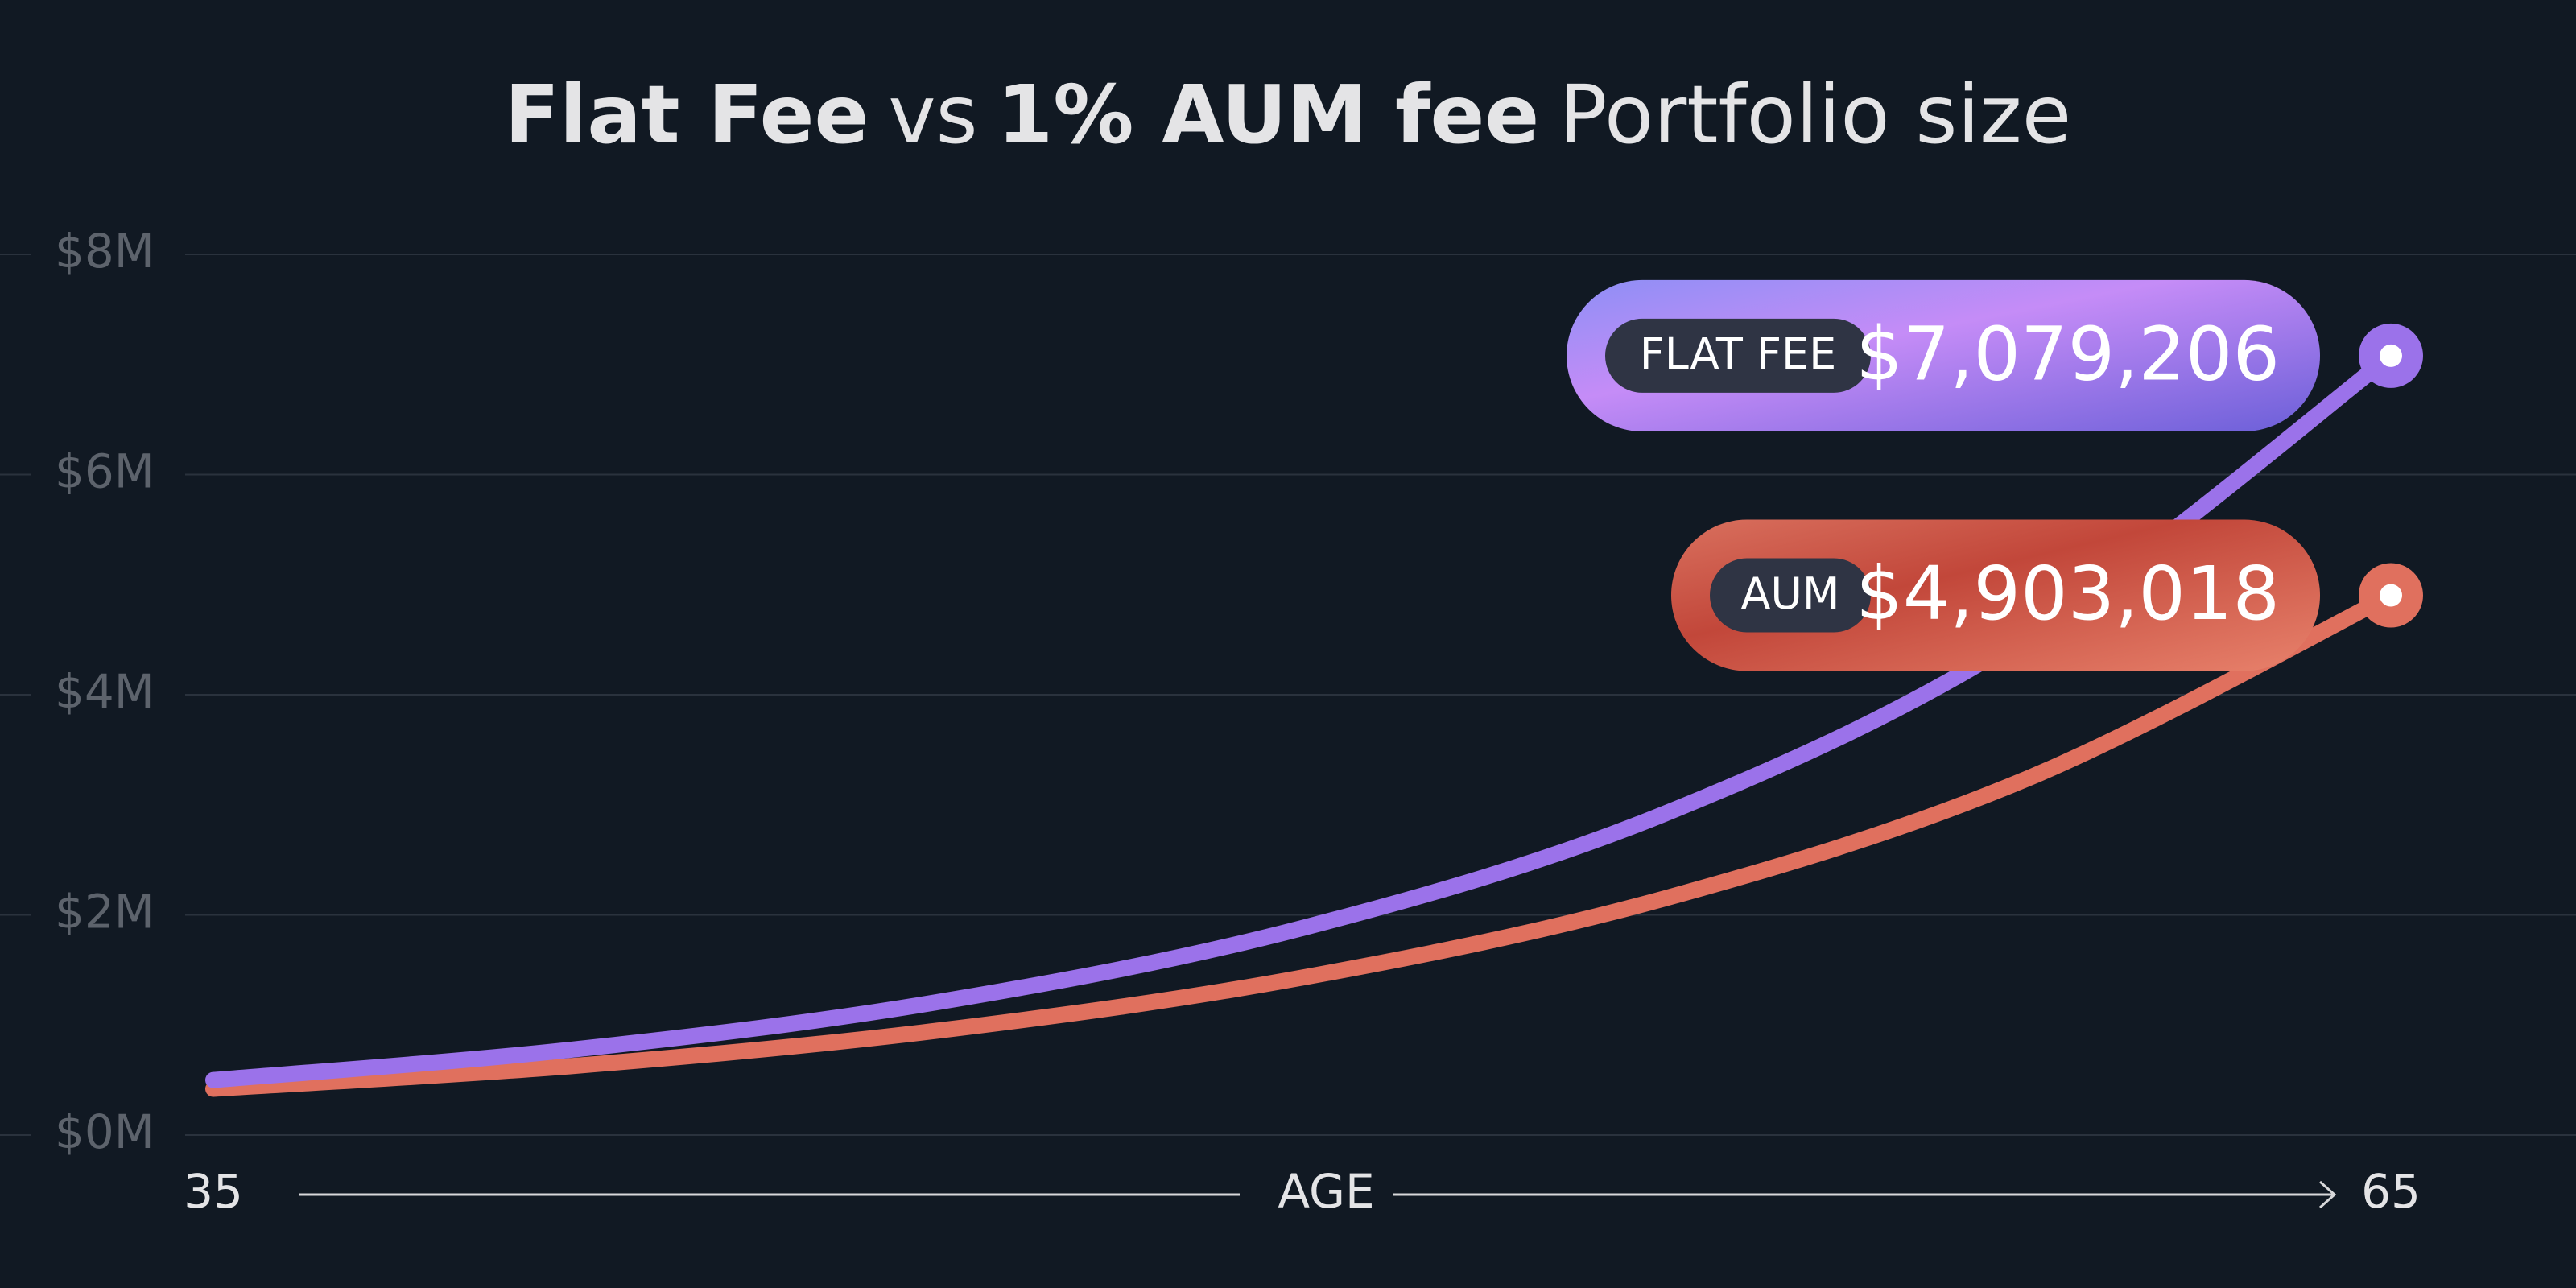 This screenshot has height=1288, width=2576. What do you see at coordinates (213, 1191) in the screenshot?
I see `x-tick-label: 35` at bounding box center [213, 1191].